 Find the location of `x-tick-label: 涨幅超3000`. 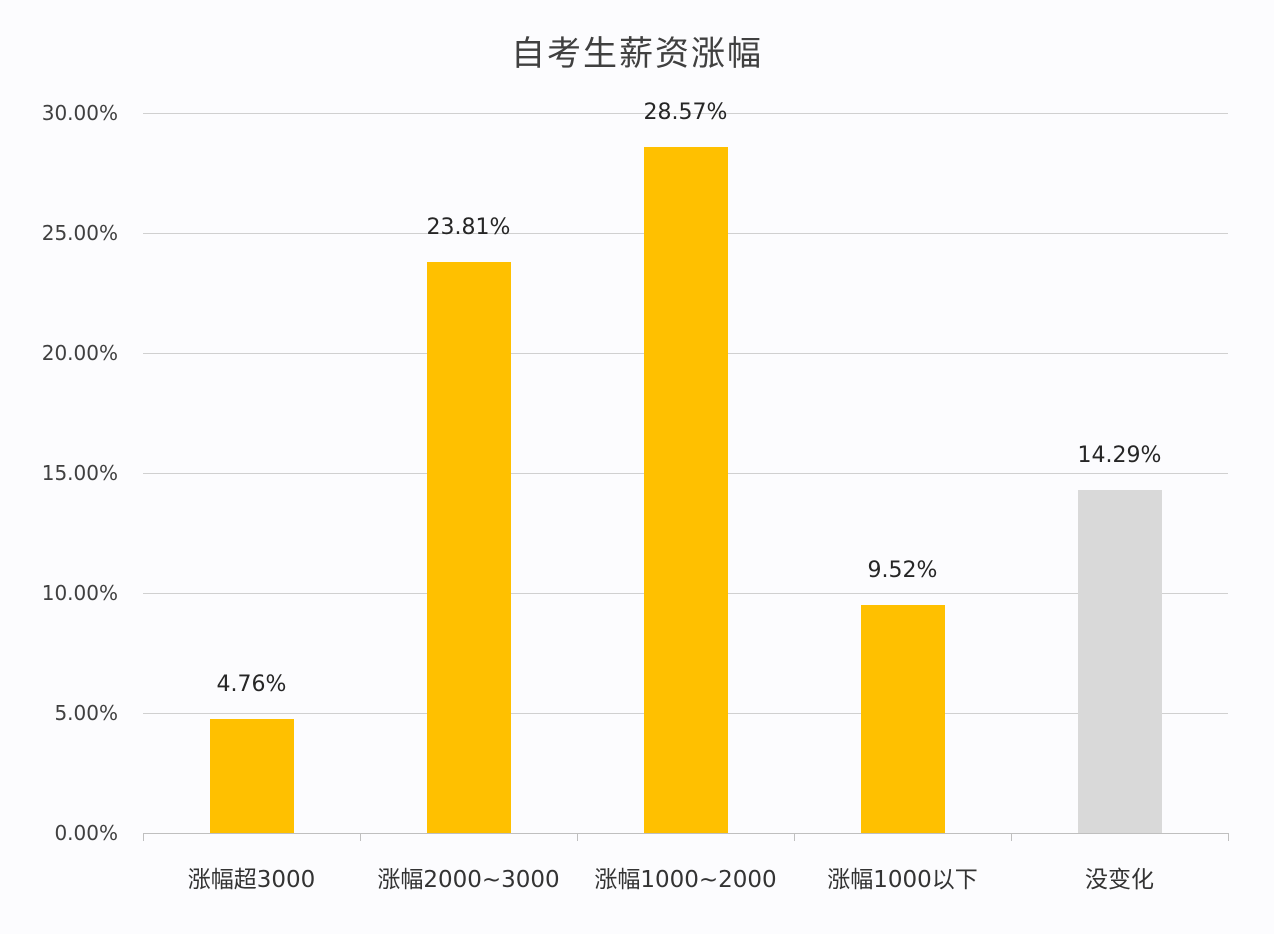

x-tick-label: 涨幅超3000 is located at coordinates (251, 880).